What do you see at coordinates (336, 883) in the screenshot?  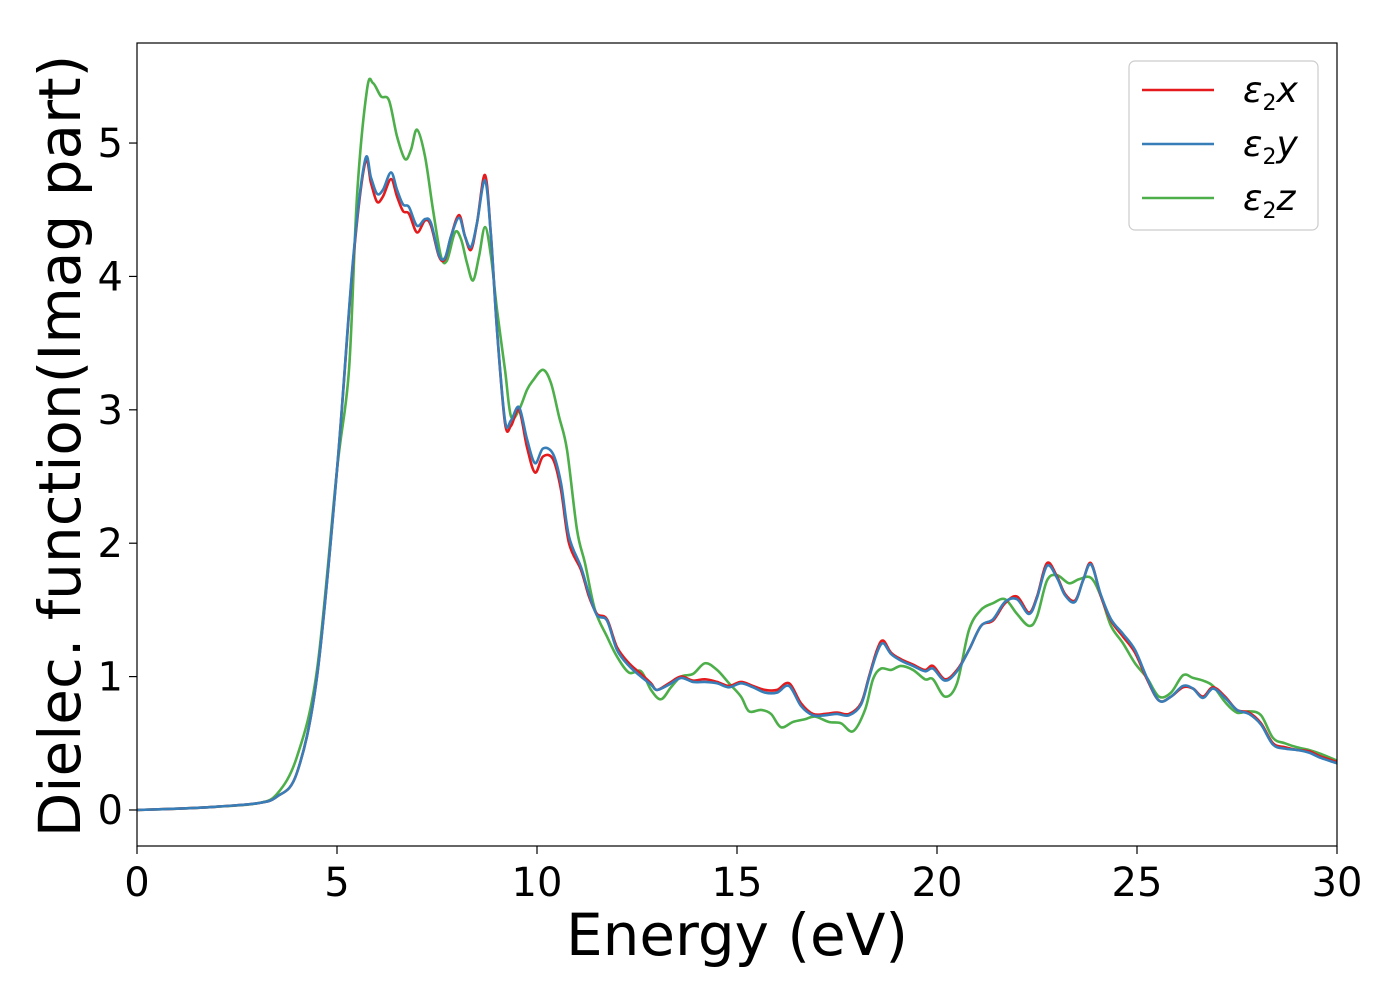 I see `x-tick-label: 5` at bounding box center [336, 883].